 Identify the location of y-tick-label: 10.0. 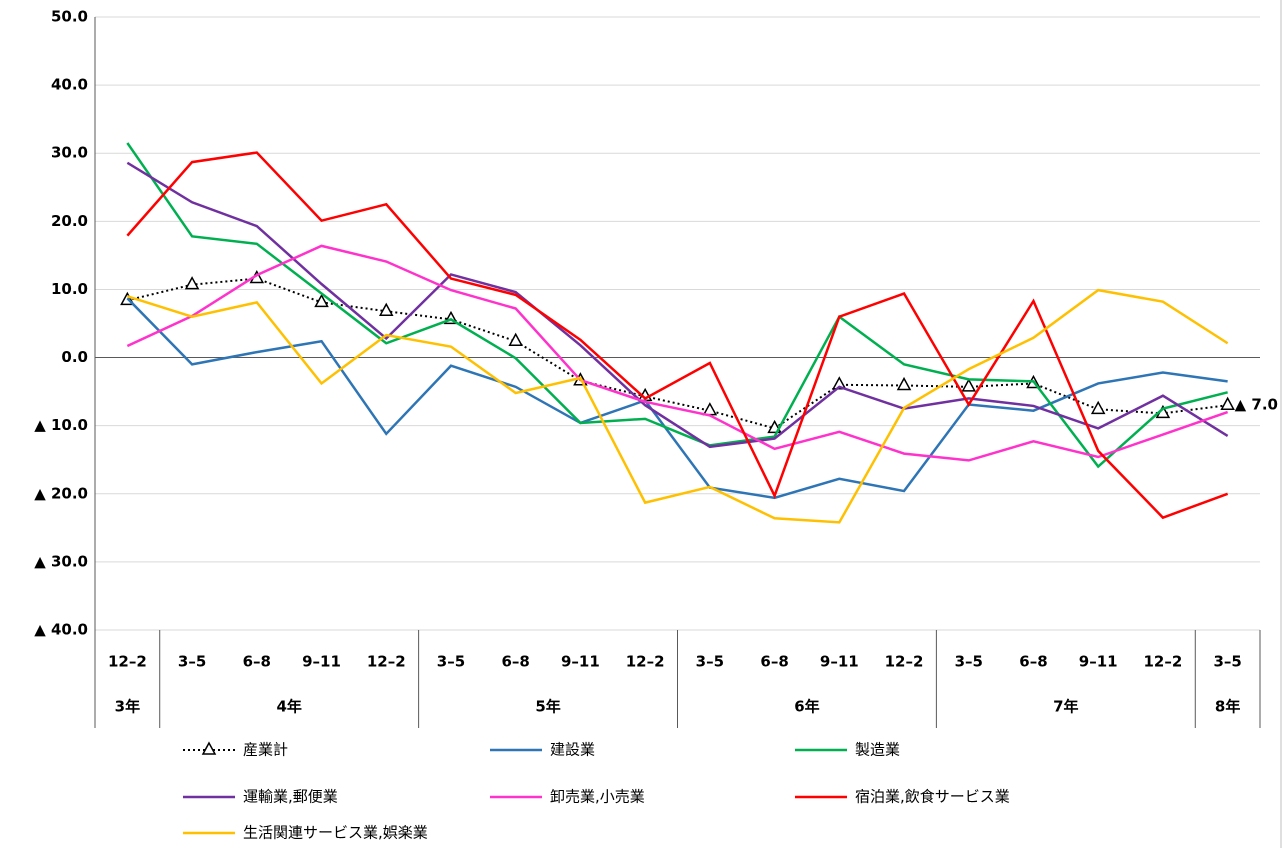
(69, 289).